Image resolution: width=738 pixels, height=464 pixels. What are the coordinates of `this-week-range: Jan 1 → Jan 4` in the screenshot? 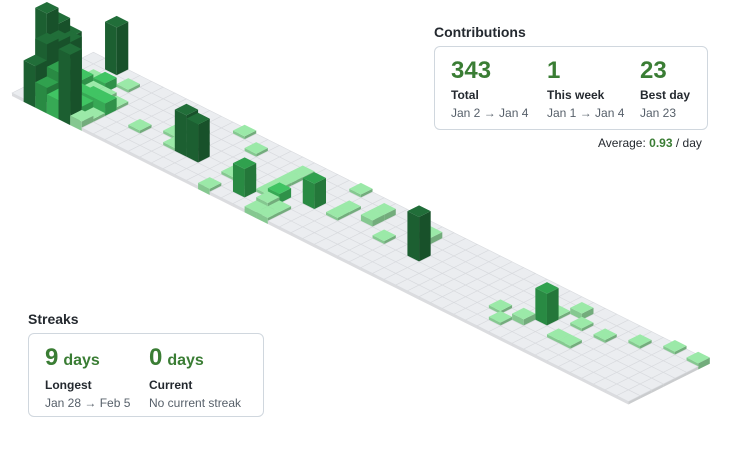 It's located at (586, 113).